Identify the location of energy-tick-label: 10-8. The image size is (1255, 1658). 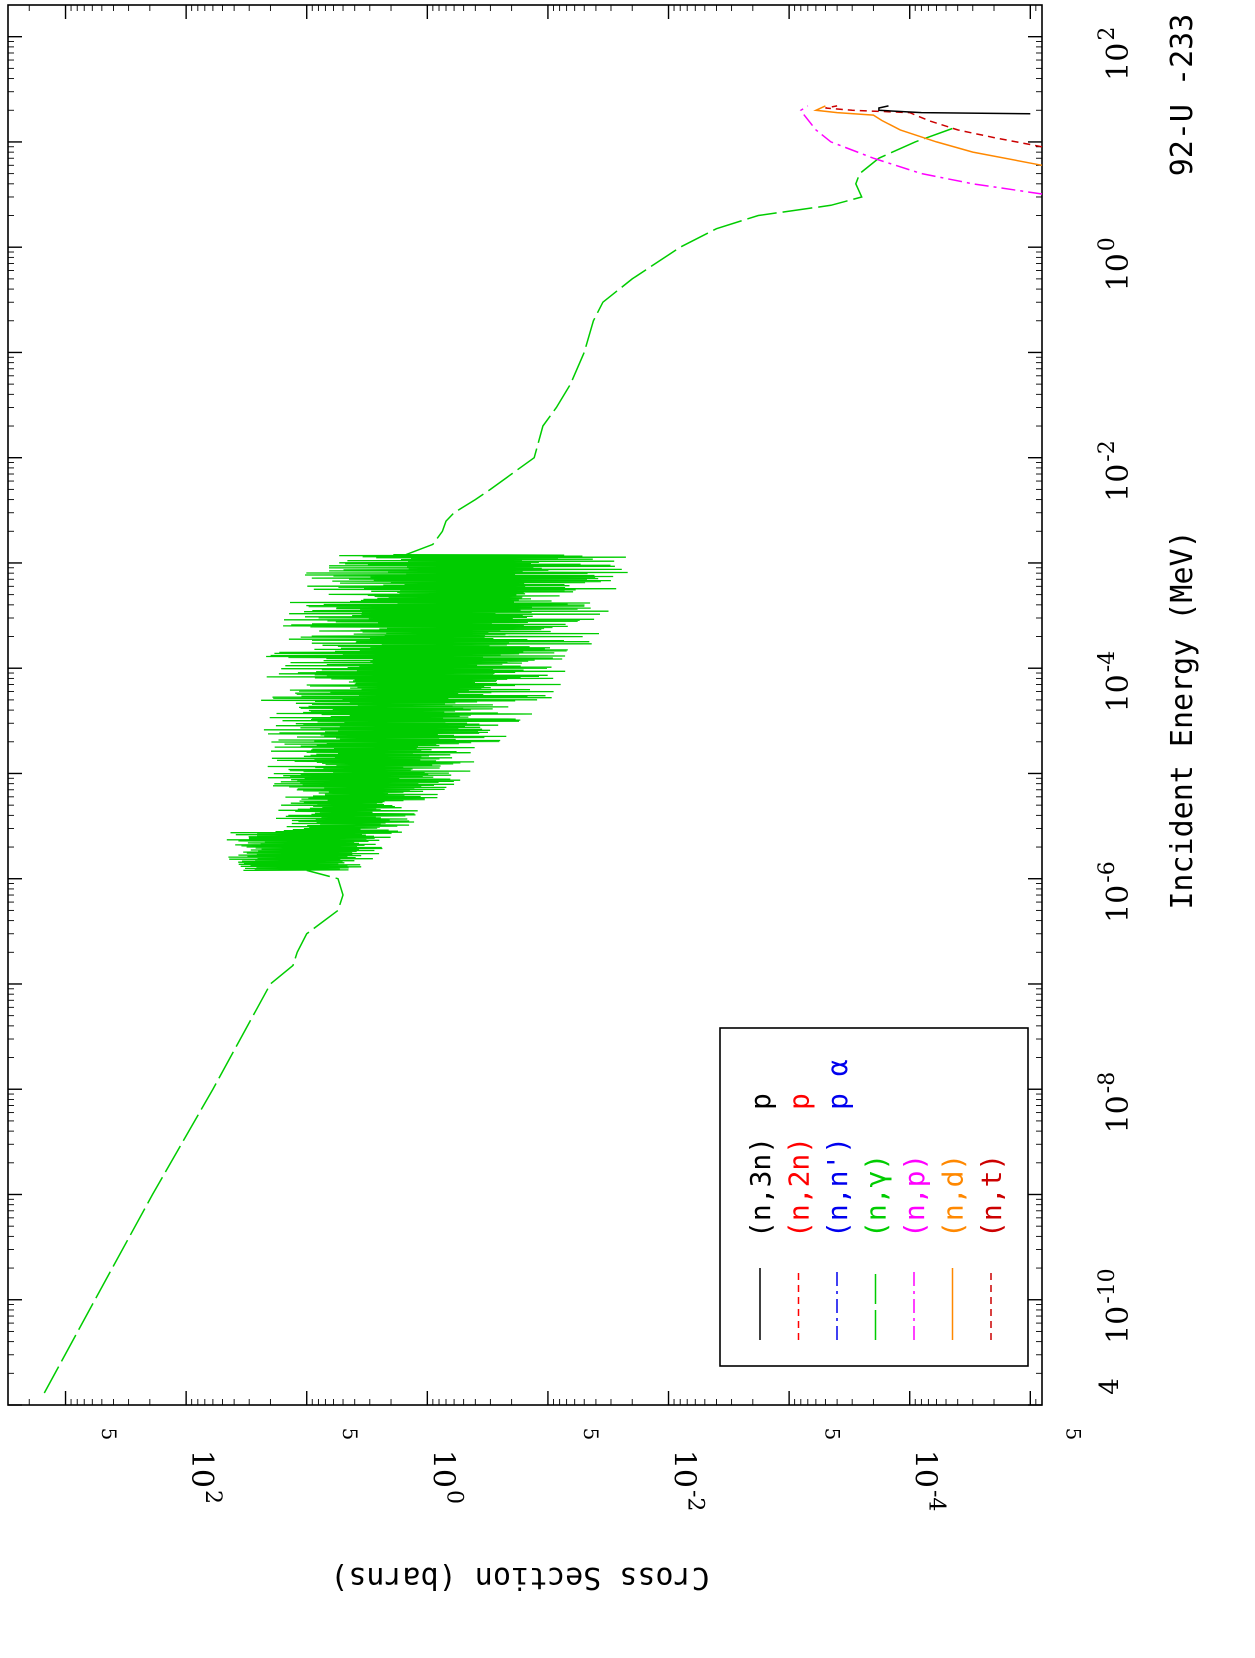
(1115, 1103).